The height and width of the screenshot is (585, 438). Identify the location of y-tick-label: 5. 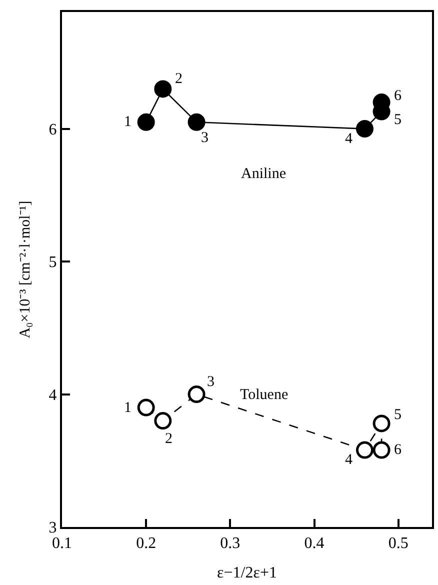
(52, 263).